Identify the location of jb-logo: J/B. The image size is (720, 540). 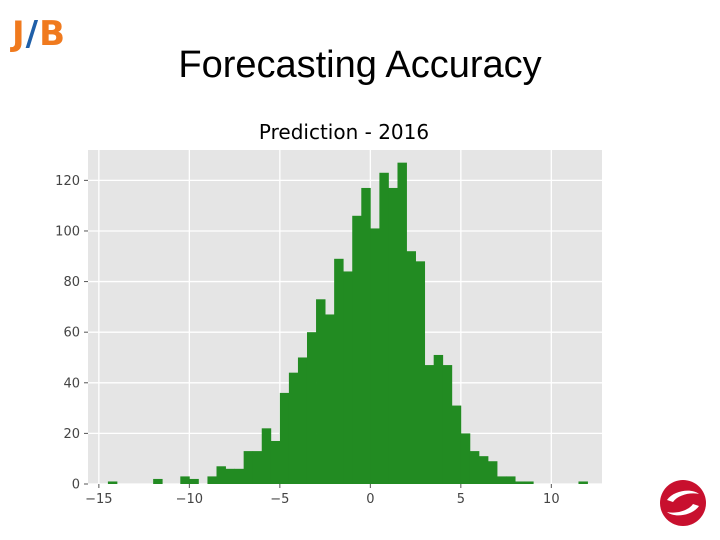
(39, 34).